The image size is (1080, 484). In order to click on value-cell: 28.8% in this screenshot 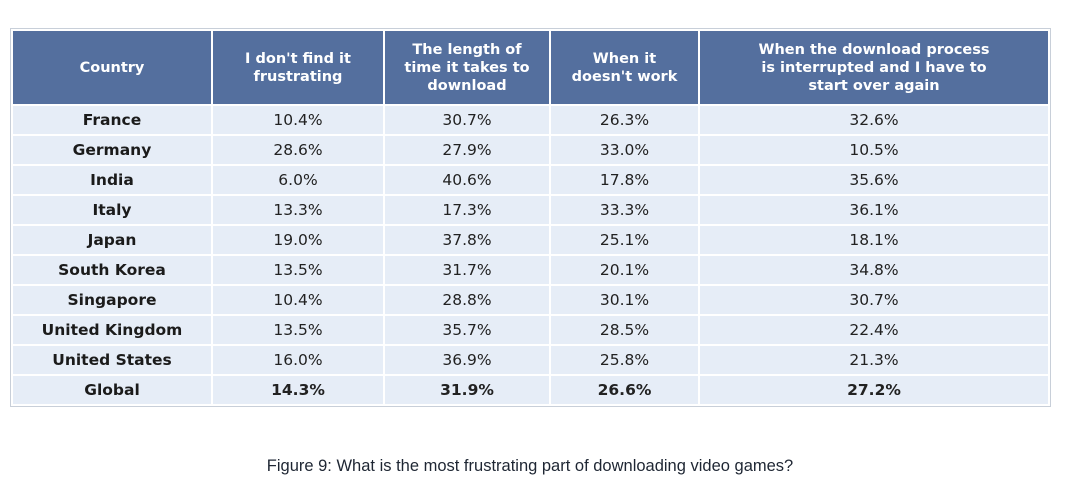, I will do `click(467, 300)`.